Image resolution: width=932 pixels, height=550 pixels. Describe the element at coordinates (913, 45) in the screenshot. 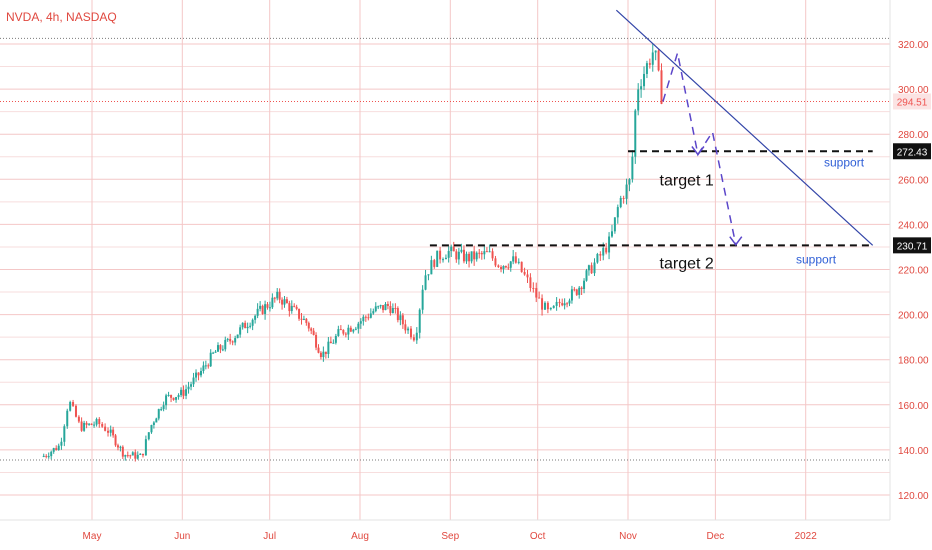

I see `y-tick-label: 320.00` at that location.